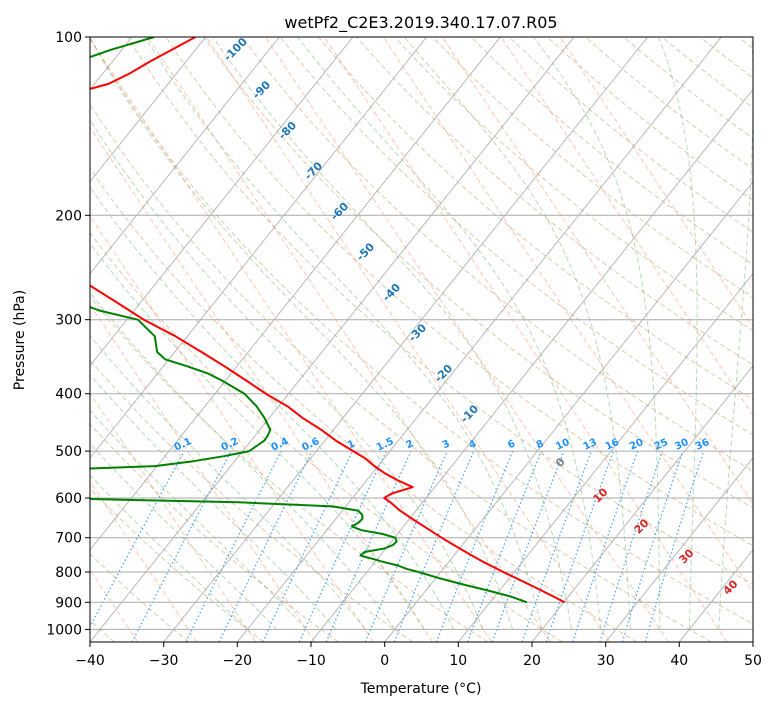 Image resolution: width=775 pixels, height=708 pixels. What do you see at coordinates (90, 661) in the screenshot?
I see `x-tick-label: −40` at bounding box center [90, 661].